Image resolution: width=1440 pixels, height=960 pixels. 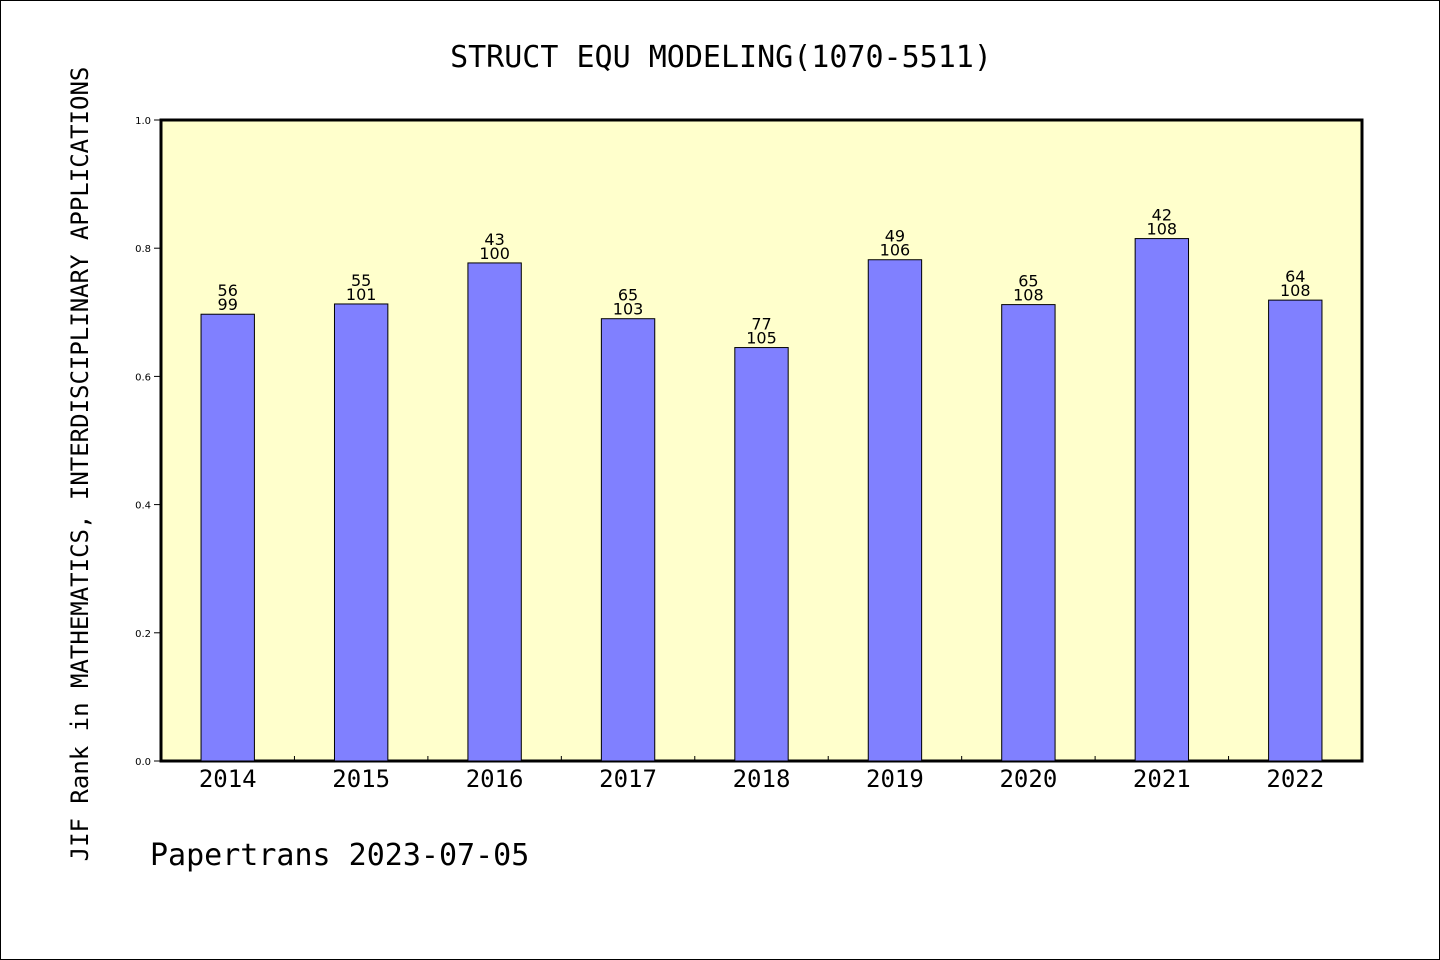 What do you see at coordinates (148, 442) in the screenshot?
I see `y-axis: 0.0 0.2 0.4 0.6 0.8 1.0` at bounding box center [148, 442].